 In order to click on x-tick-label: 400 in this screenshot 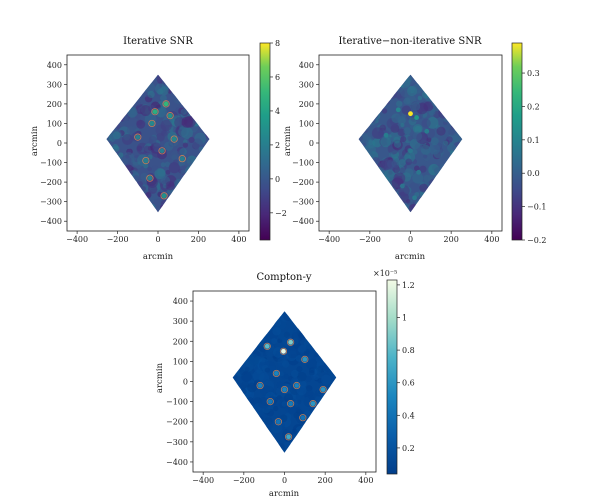, I will do `click(491, 239)`.